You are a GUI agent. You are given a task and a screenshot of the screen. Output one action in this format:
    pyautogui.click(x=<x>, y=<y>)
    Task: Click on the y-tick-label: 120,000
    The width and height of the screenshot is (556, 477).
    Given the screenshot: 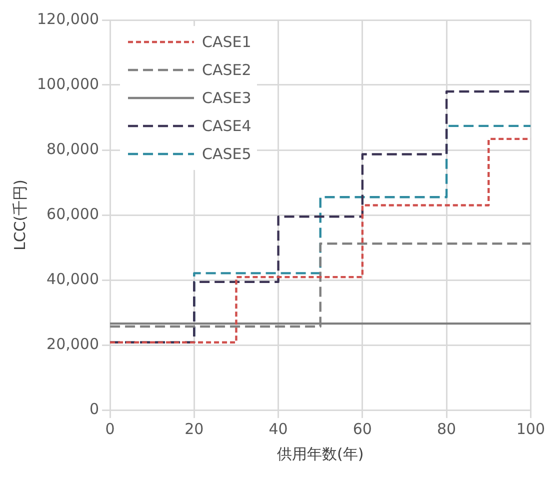 What is the action you would take?
    pyautogui.click(x=68, y=19)
    